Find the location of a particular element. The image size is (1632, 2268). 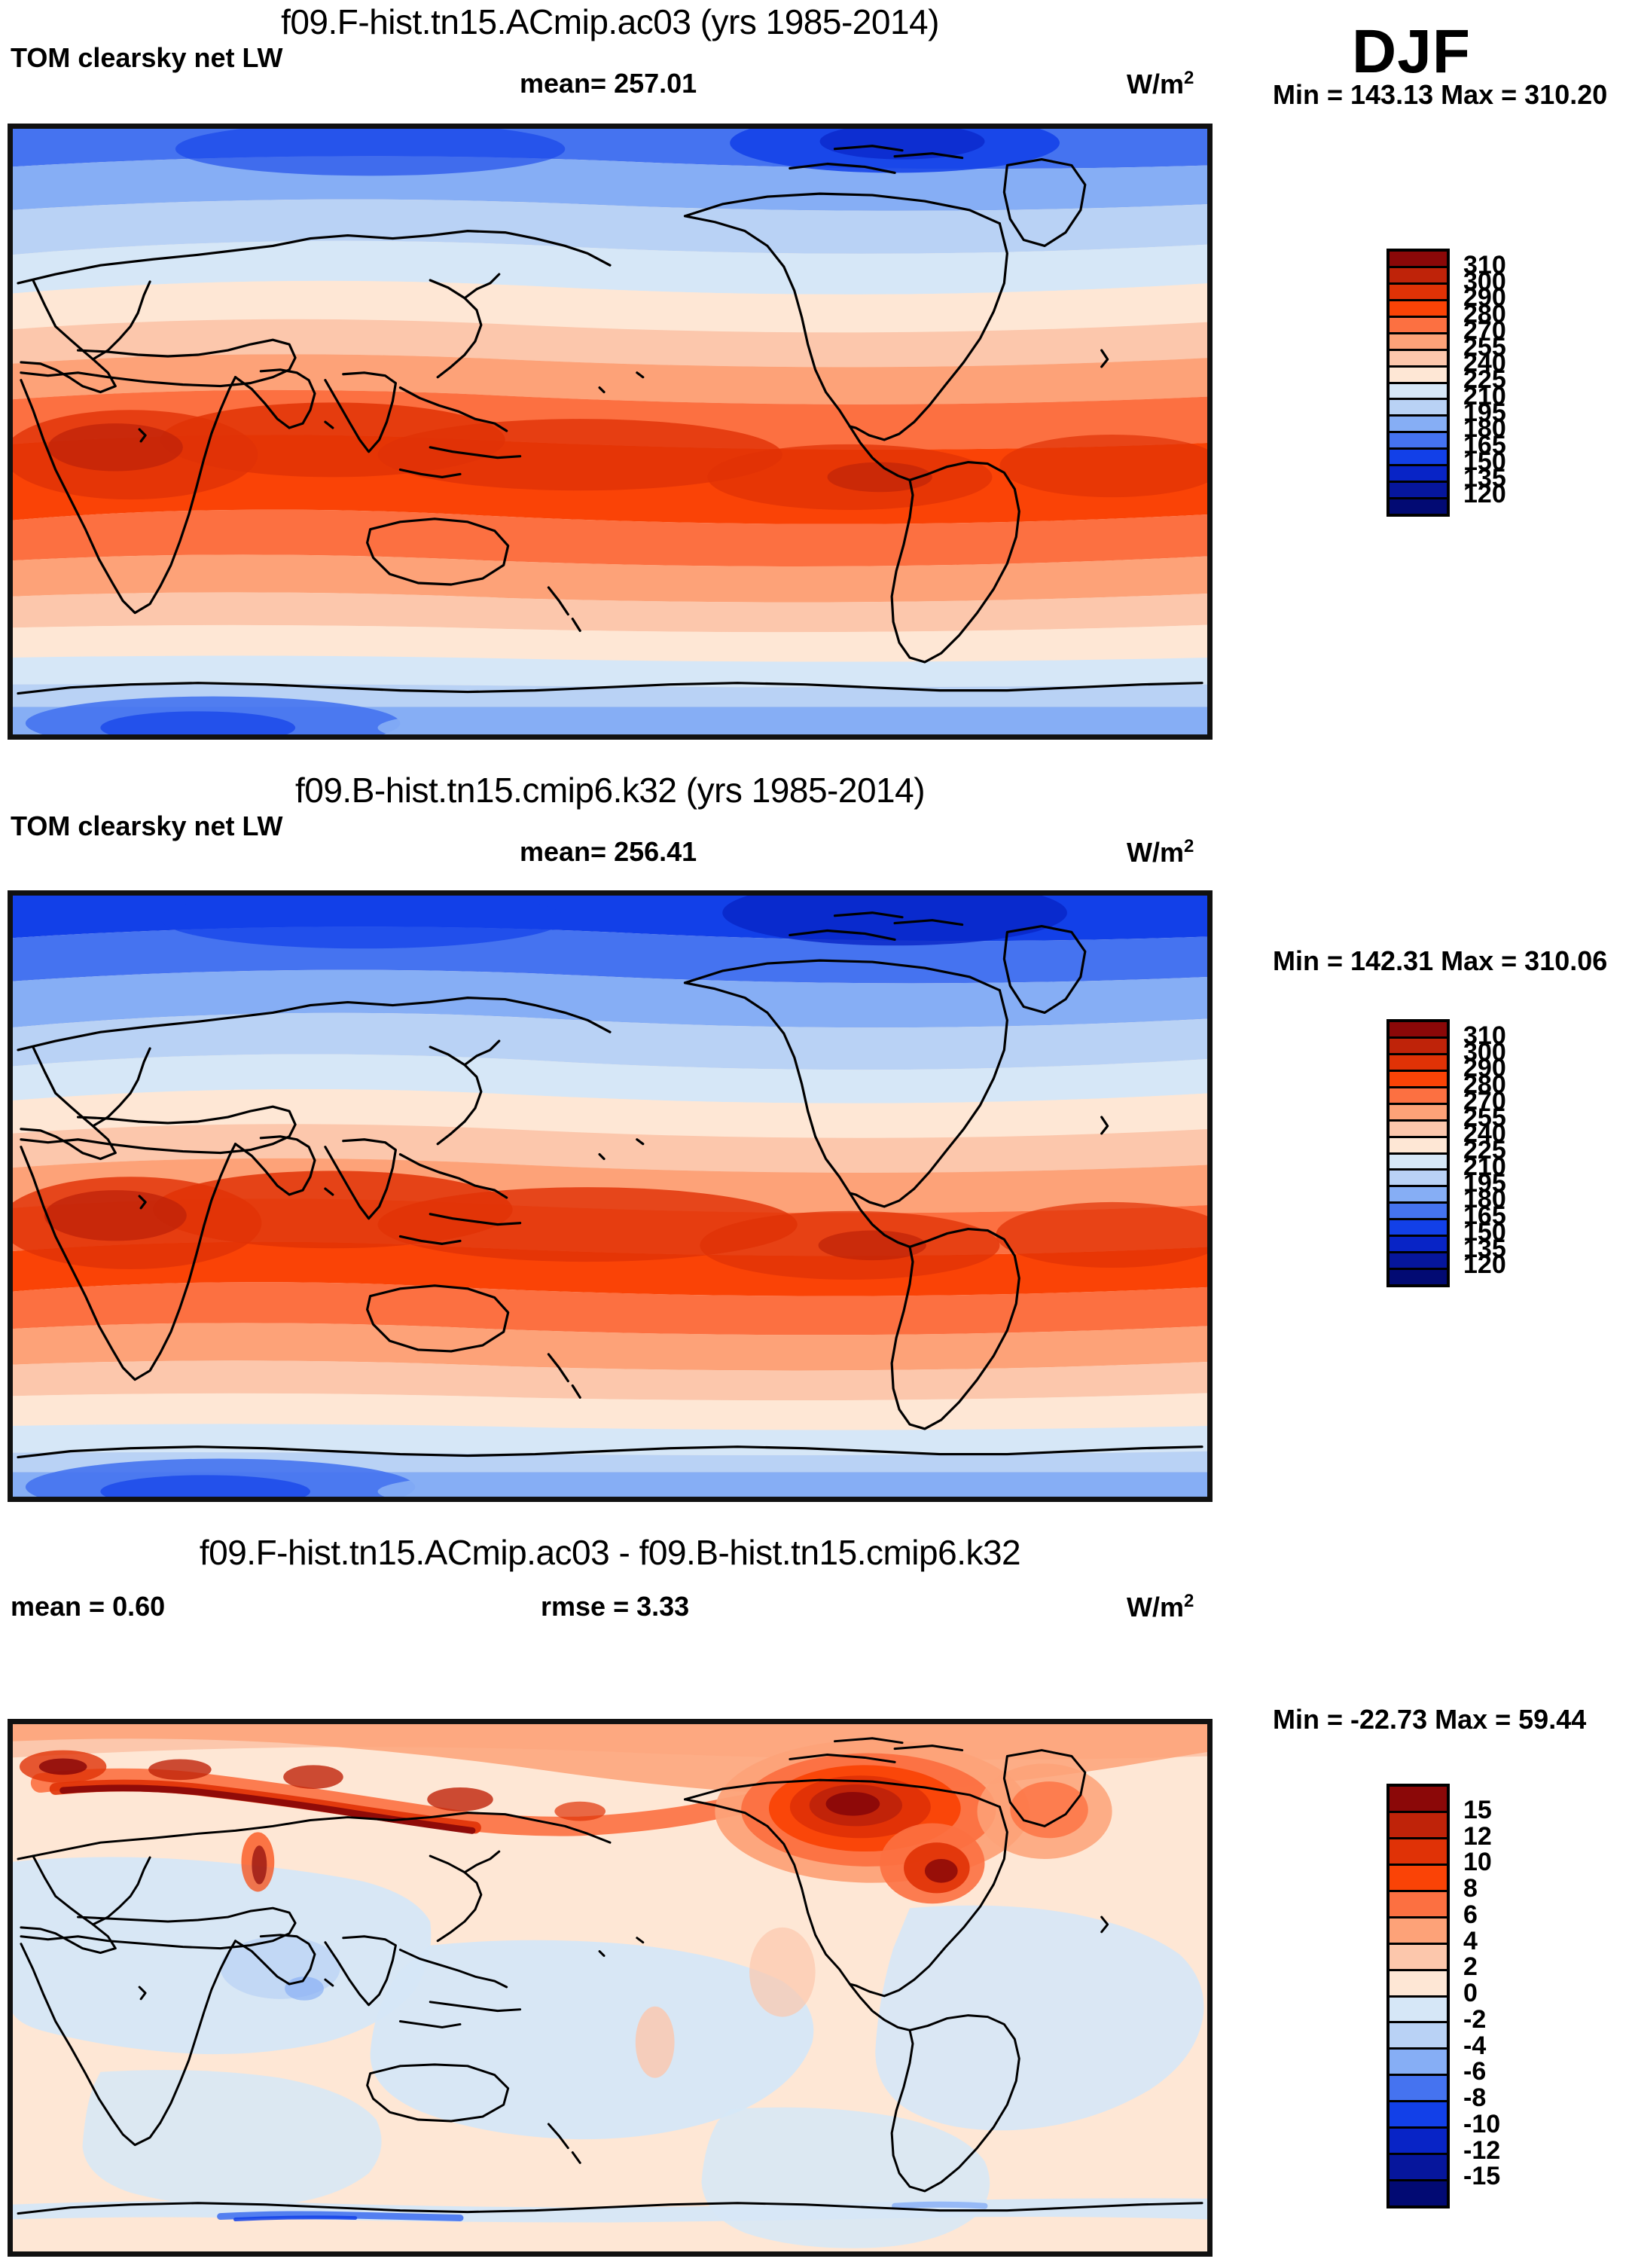

colorbar-tick-label: 15 is located at coordinates (1477, 1810).